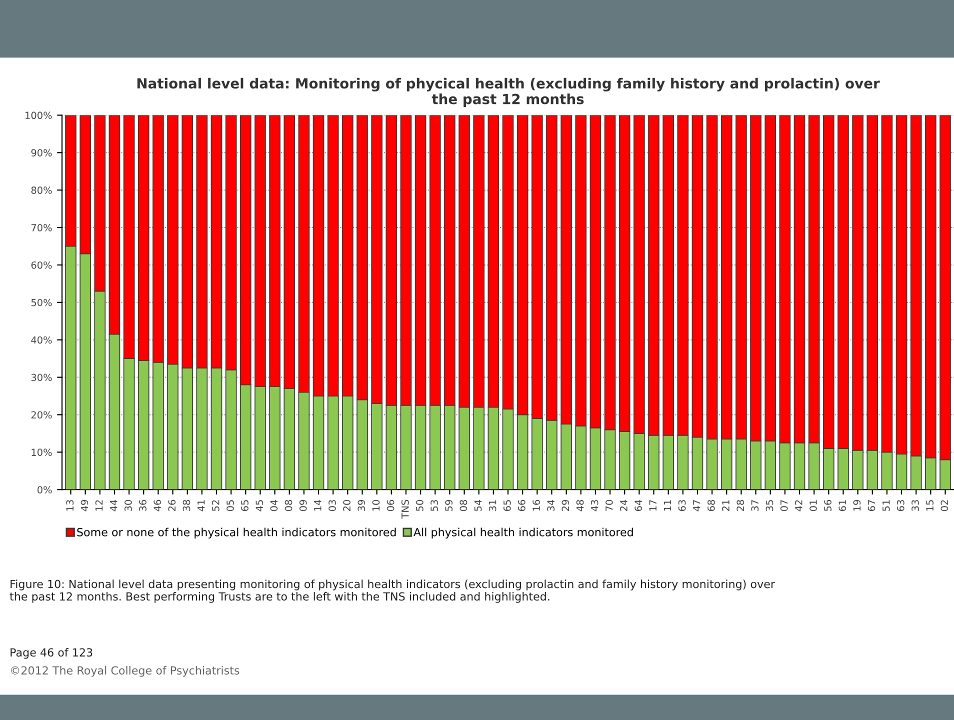 Image resolution: width=954 pixels, height=720 pixels. What do you see at coordinates (405, 509) in the screenshot?
I see `x-tick-label: TNS` at bounding box center [405, 509].